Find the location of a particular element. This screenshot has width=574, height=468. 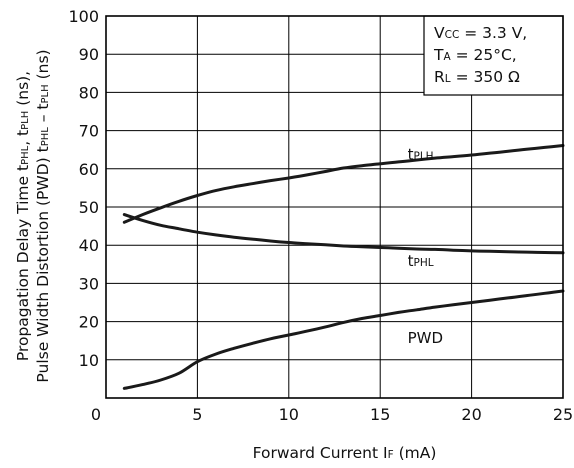

annotation-box-rect is located at coordinates (493, 55).